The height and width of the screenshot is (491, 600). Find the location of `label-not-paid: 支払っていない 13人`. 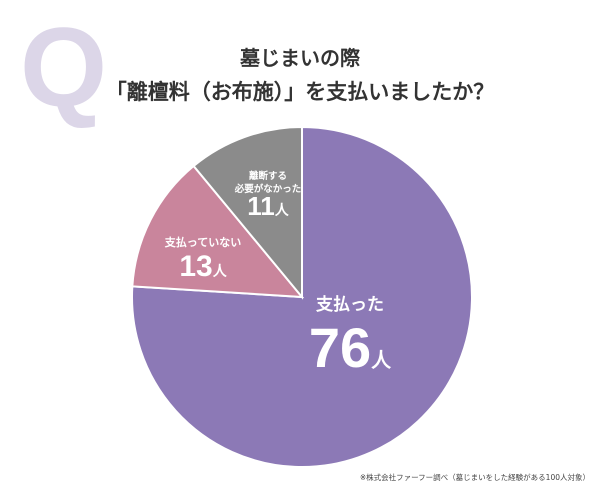

label-not-paid: 支払っていない 13人 is located at coordinates (203, 259).